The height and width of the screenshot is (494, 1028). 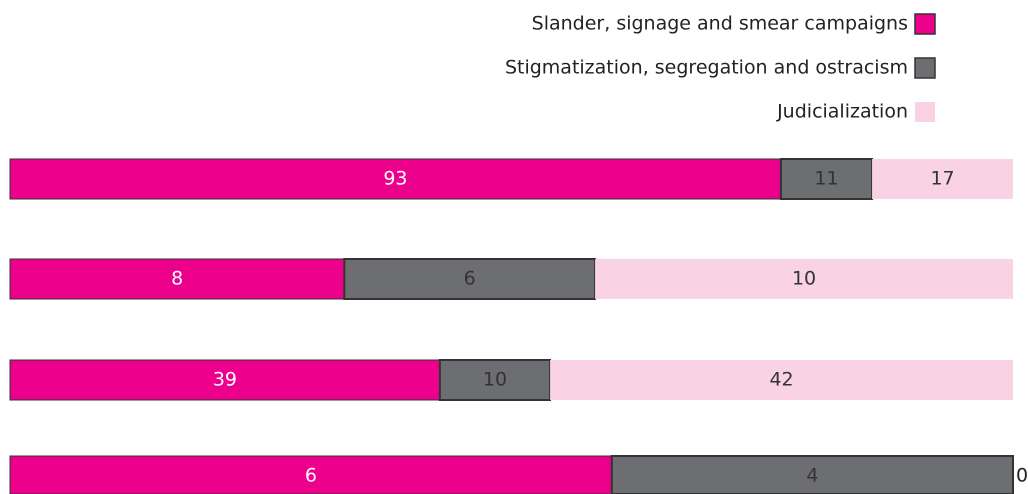 I want to click on data-label: 17, so click(x=942, y=179).